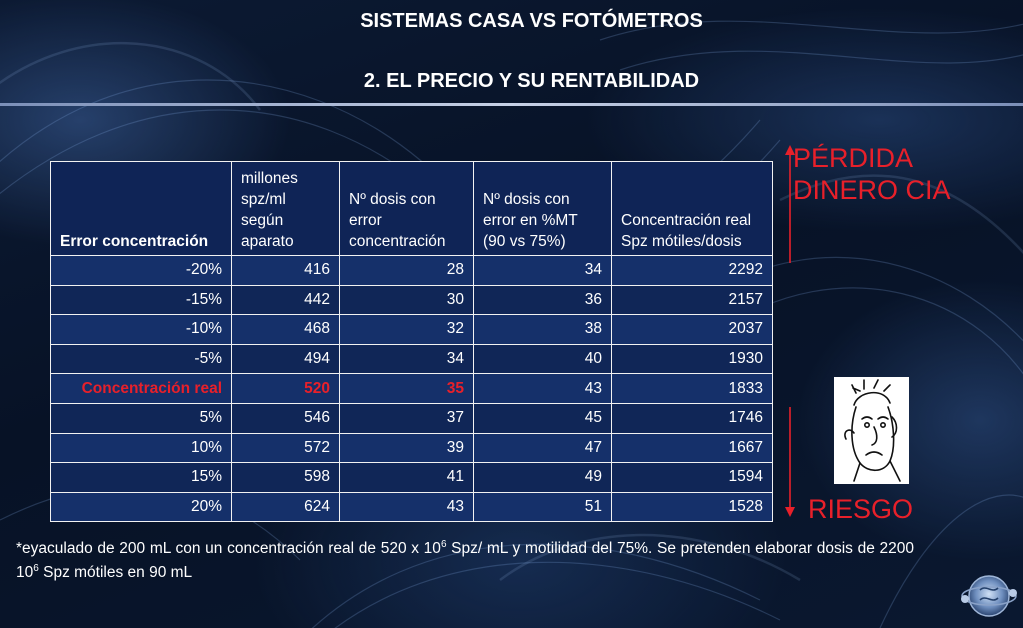 The image size is (1023, 628). I want to click on cell-concentracion: 1667, so click(692, 448).